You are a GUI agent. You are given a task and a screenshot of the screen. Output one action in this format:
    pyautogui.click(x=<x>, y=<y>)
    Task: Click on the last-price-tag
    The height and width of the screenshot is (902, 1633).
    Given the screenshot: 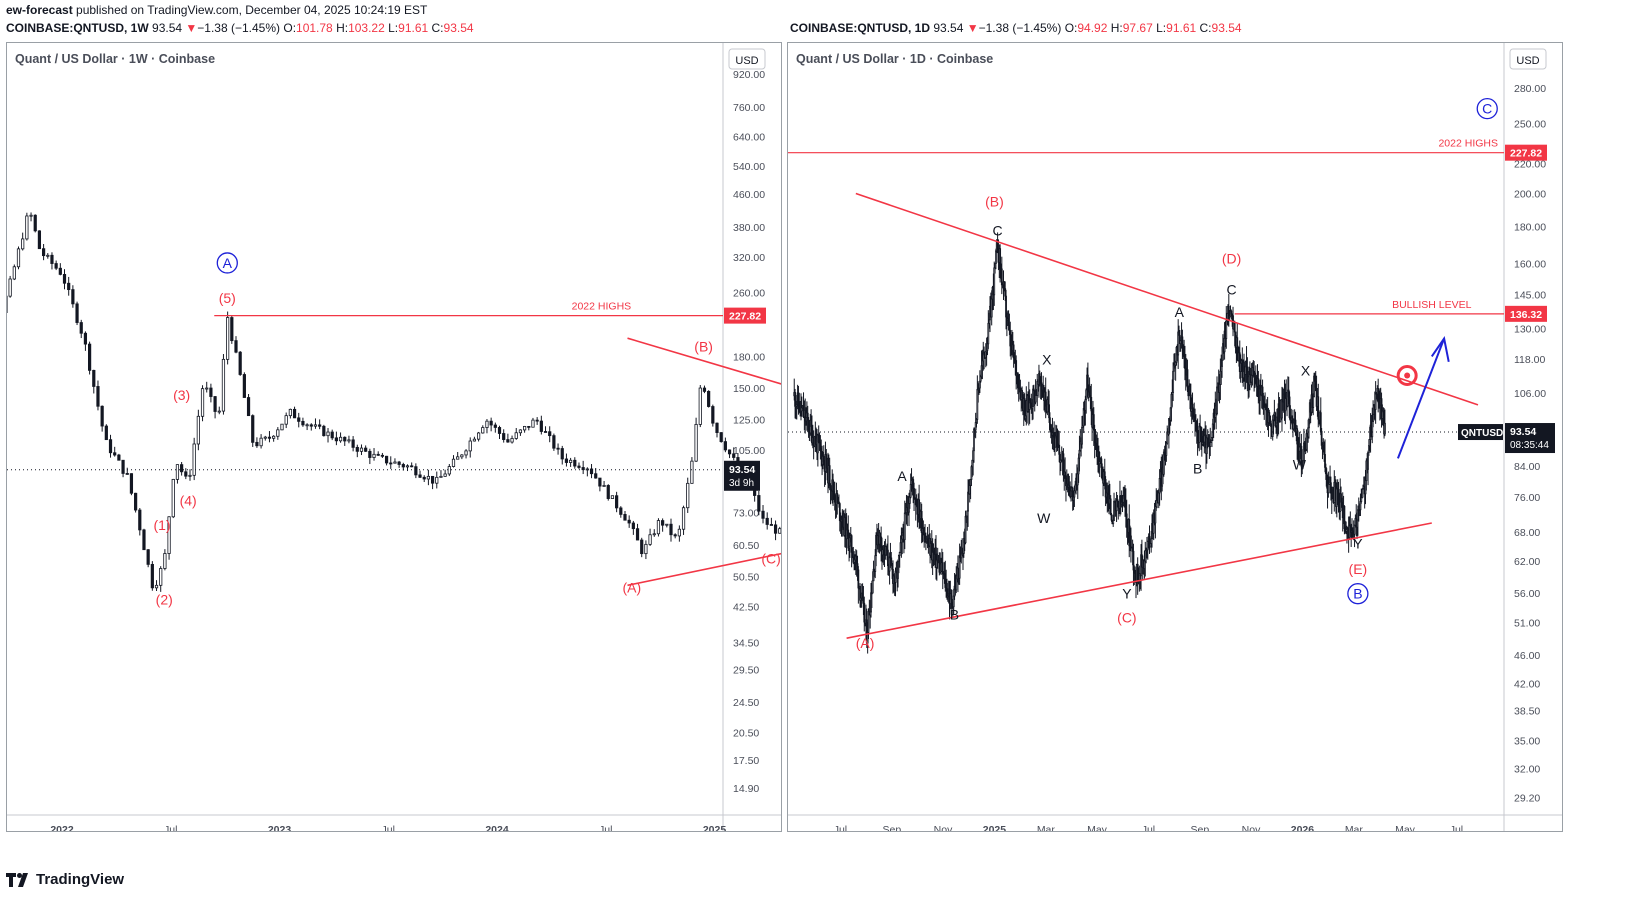 What is the action you would take?
    pyautogui.click(x=1530, y=438)
    